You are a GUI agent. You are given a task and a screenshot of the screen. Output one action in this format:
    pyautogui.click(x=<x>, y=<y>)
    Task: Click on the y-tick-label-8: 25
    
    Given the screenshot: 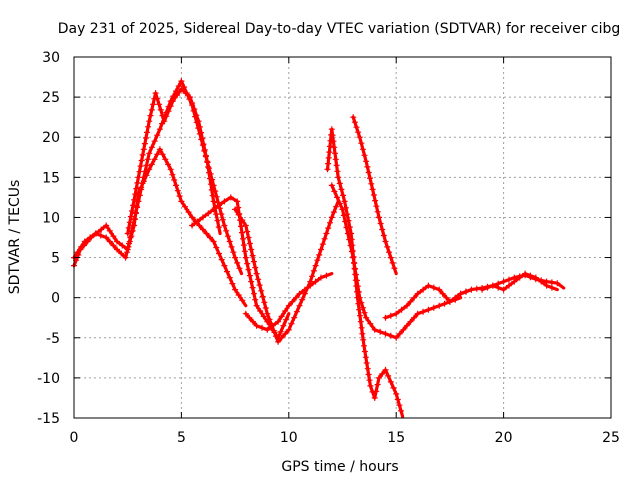 What is the action you would take?
    pyautogui.click(x=51, y=98)
    